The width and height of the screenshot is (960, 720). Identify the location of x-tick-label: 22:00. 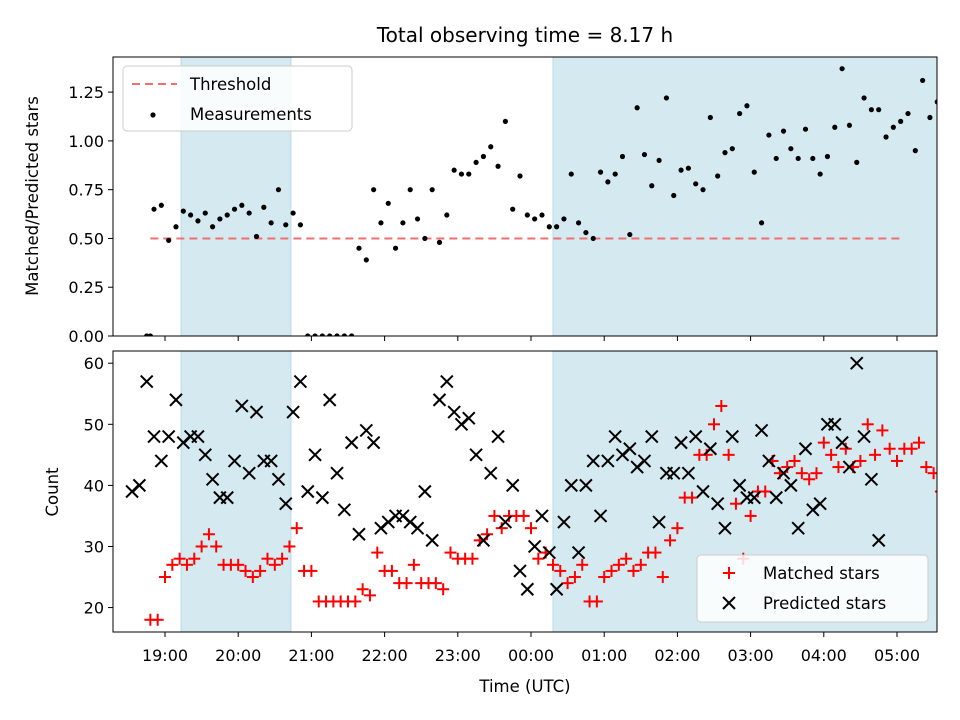
(385, 655).